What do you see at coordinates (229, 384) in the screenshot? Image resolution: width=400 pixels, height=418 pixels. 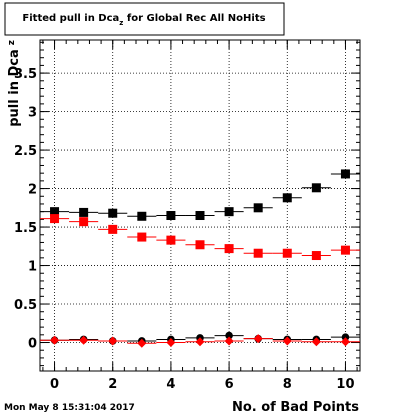 I see `x-tick-label: 6` at bounding box center [229, 384].